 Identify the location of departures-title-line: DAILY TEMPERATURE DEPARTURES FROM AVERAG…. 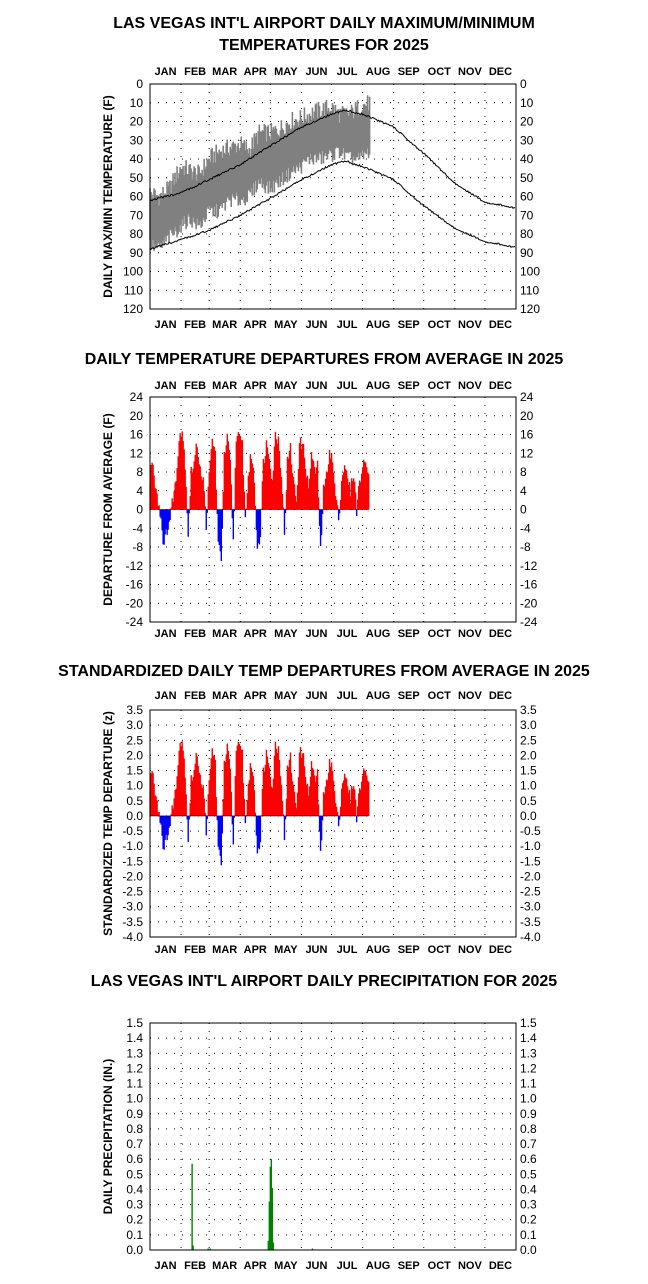
(324, 359).